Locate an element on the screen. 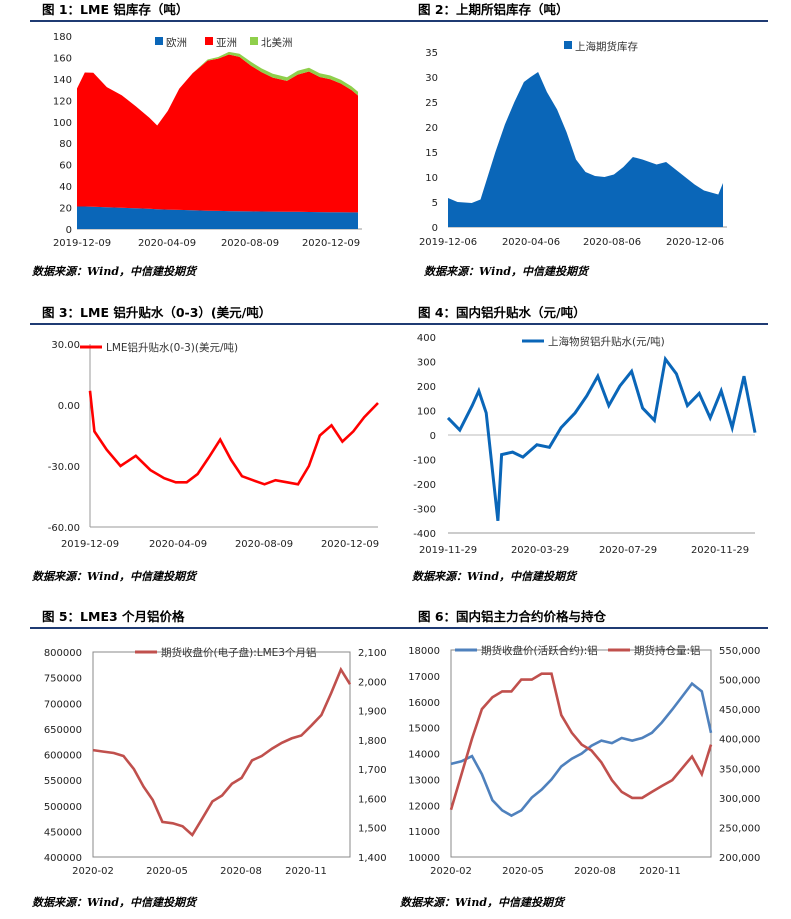 This screenshot has width=791, height=919. c6-y2tick: 400,000 is located at coordinates (739, 740).